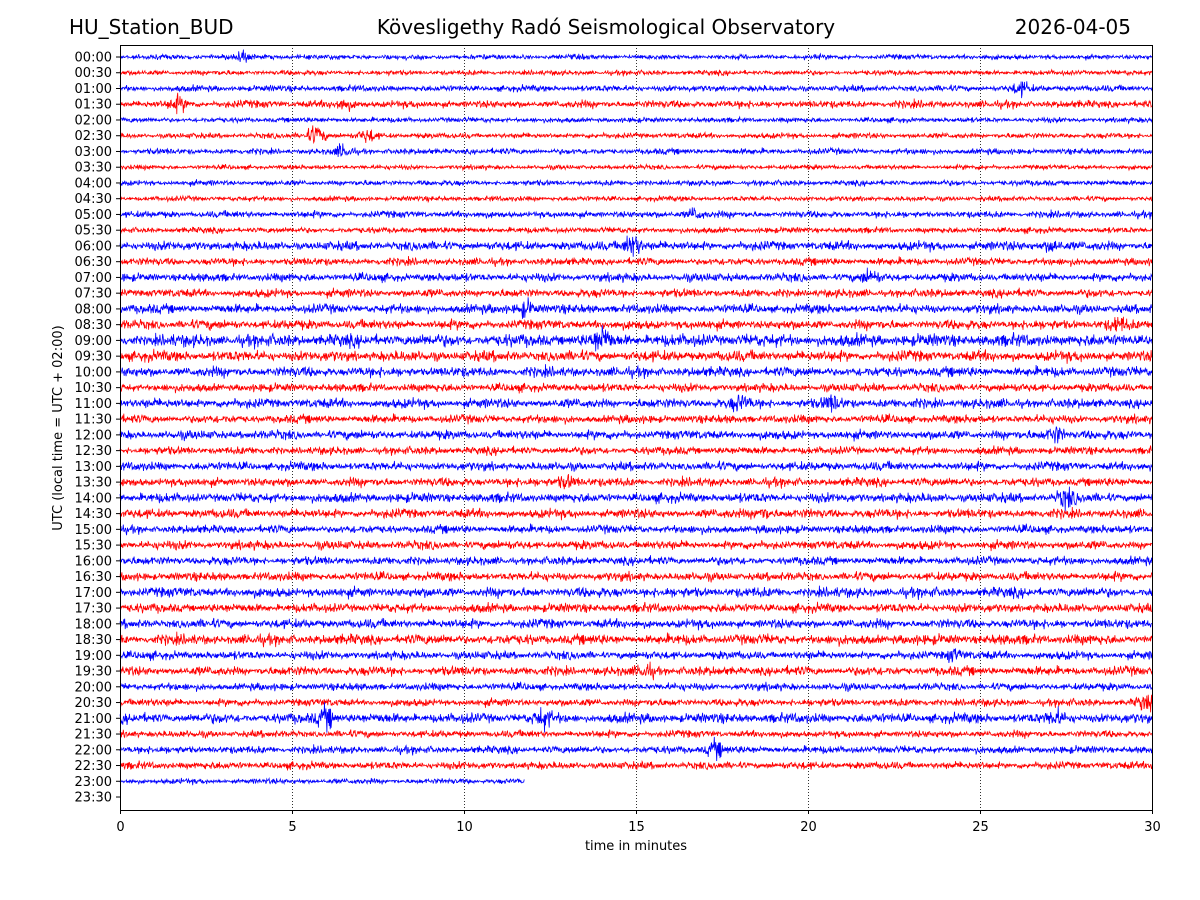 The image size is (1200, 900). What do you see at coordinates (93, 546) in the screenshot?
I see `y-tick-label-15:30: 15:30` at bounding box center [93, 546].